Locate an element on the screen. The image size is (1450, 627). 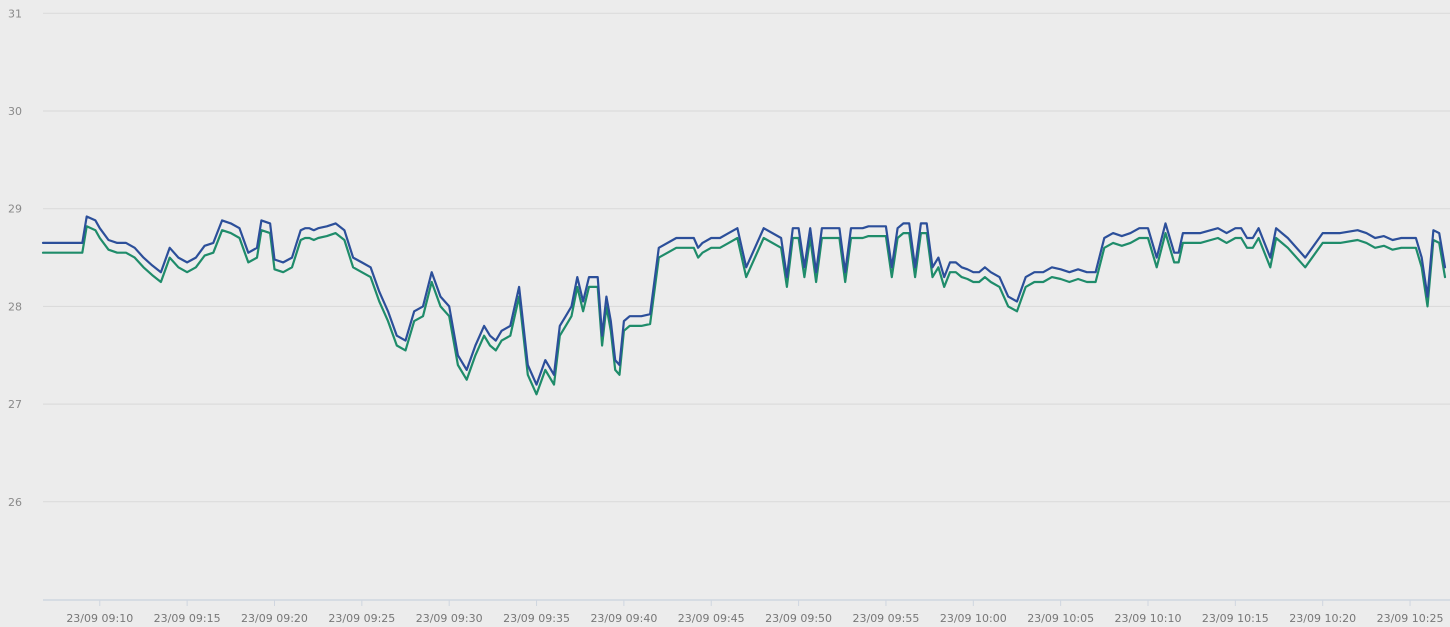
x-tick-label: 23/09 09:55 is located at coordinates (885, 618).